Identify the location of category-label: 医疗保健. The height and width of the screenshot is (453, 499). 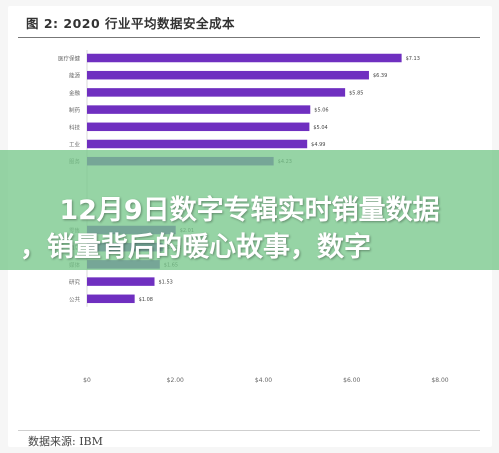
(69, 59).